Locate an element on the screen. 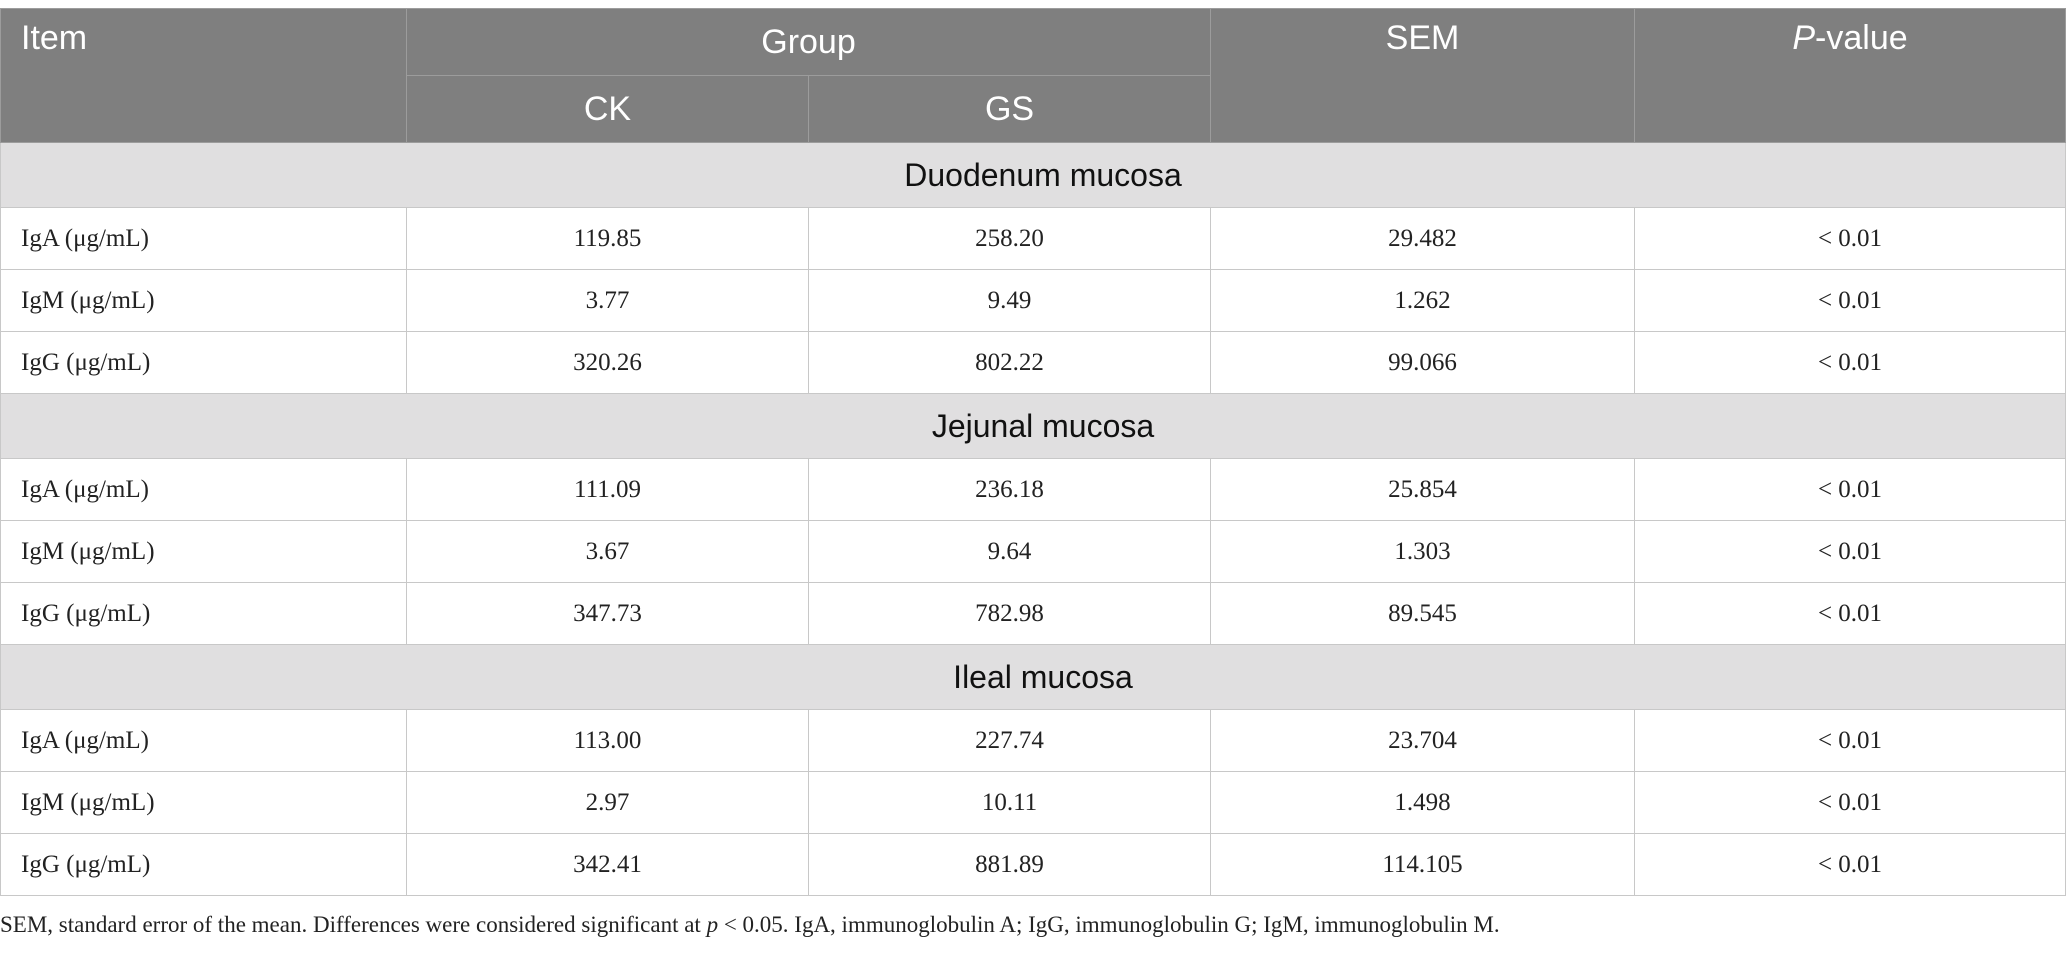 The image size is (2067, 956). sem-value: 89.545 is located at coordinates (1422, 613).